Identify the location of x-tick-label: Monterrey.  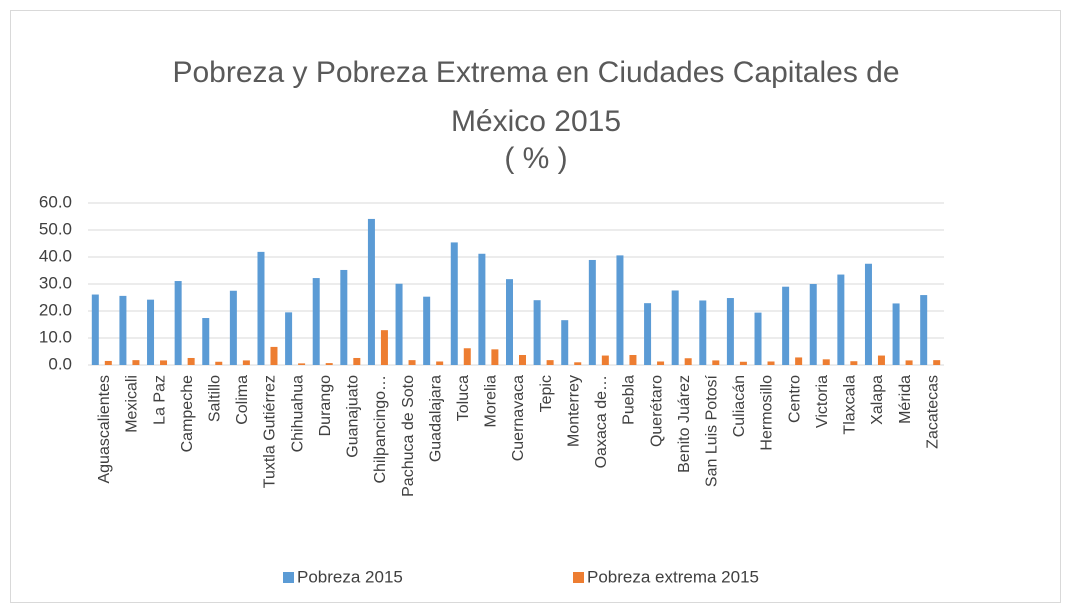
(573, 411).